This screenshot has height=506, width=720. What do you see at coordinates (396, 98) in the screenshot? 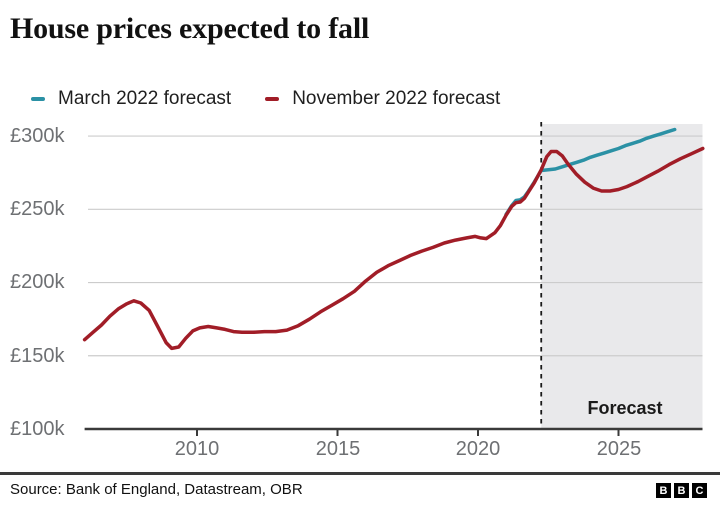
I see `legend-label: November 2022 forecast` at bounding box center [396, 98].